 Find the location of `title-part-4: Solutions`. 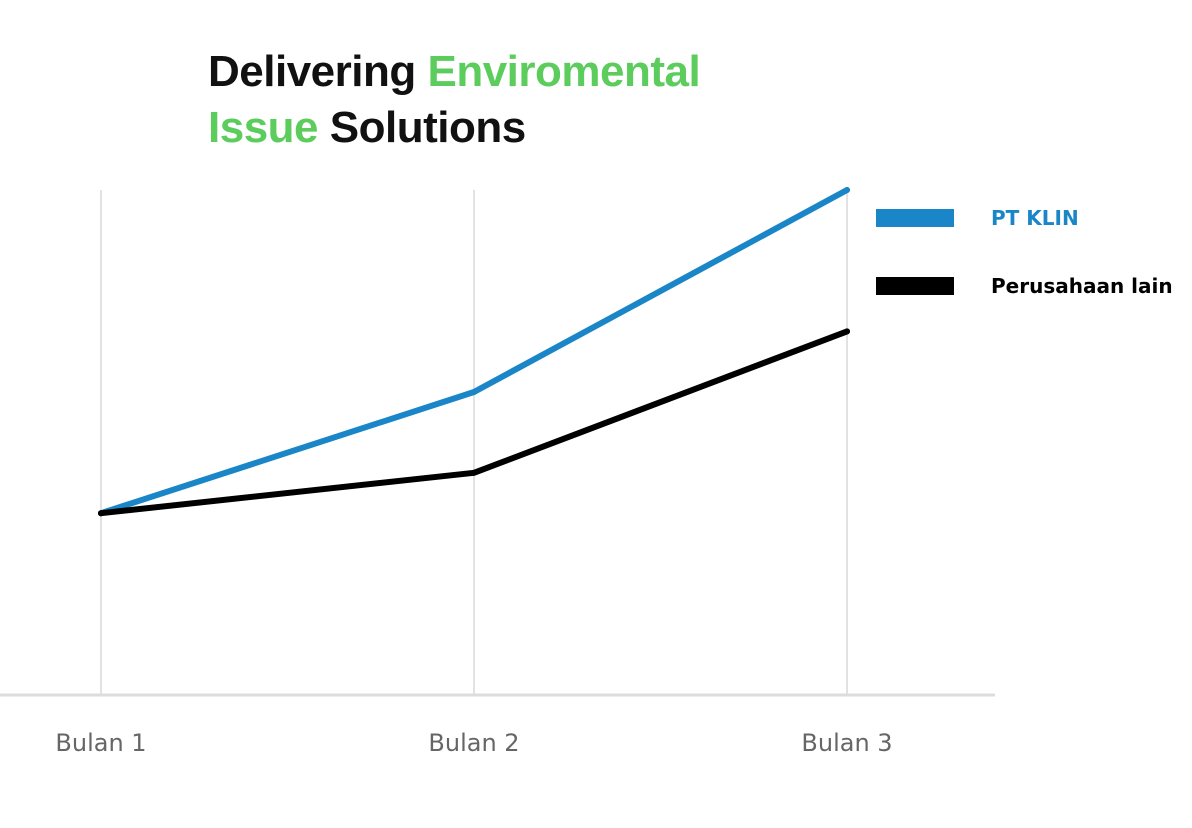

title-part-4: Solutions is located at coordinates (427, 127).